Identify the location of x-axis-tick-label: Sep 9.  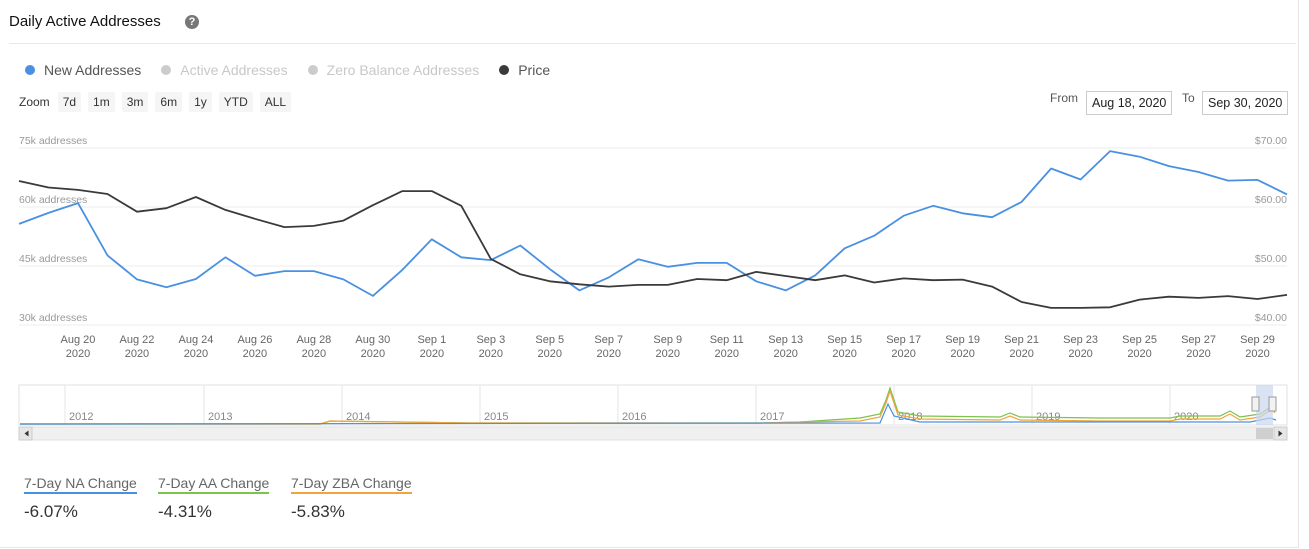
(667, 340).